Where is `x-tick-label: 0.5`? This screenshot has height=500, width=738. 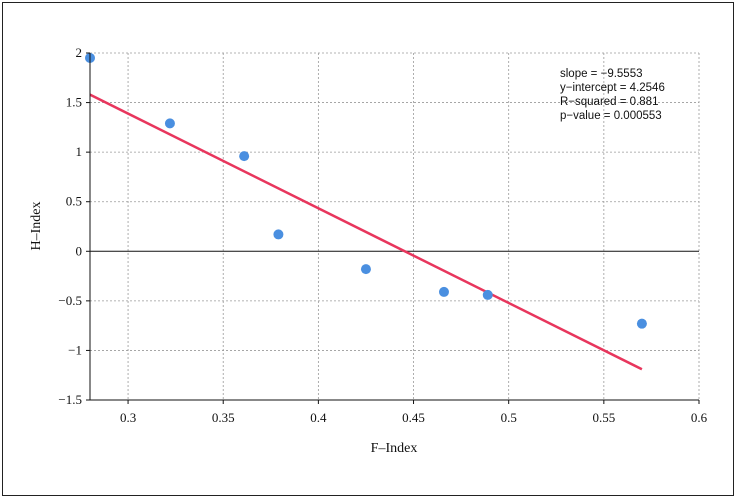
x-tick-label: 0.5 is located at coordinates (509, 417).